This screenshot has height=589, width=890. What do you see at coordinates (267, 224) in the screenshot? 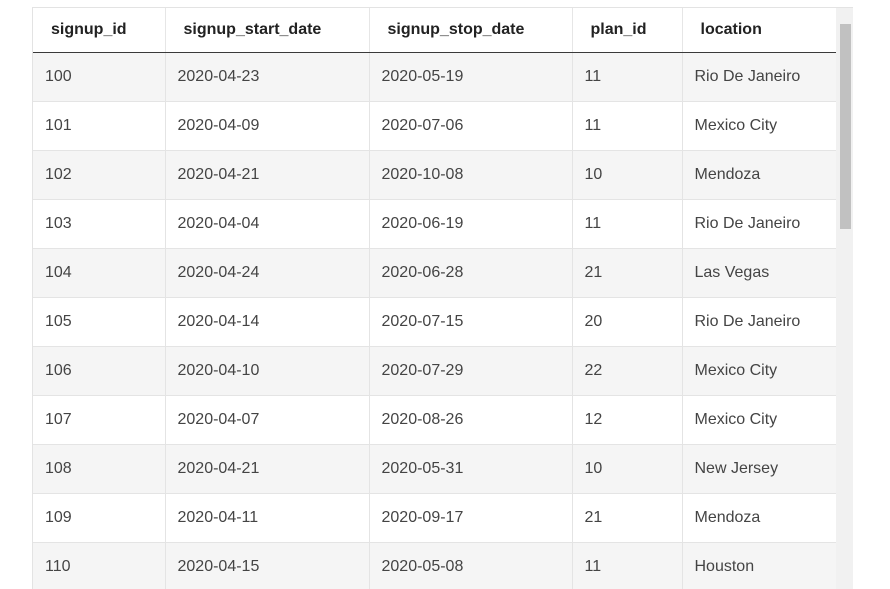
I see `cell-signup-start-date: 2020-04-04` at bounding box center [267, 224].